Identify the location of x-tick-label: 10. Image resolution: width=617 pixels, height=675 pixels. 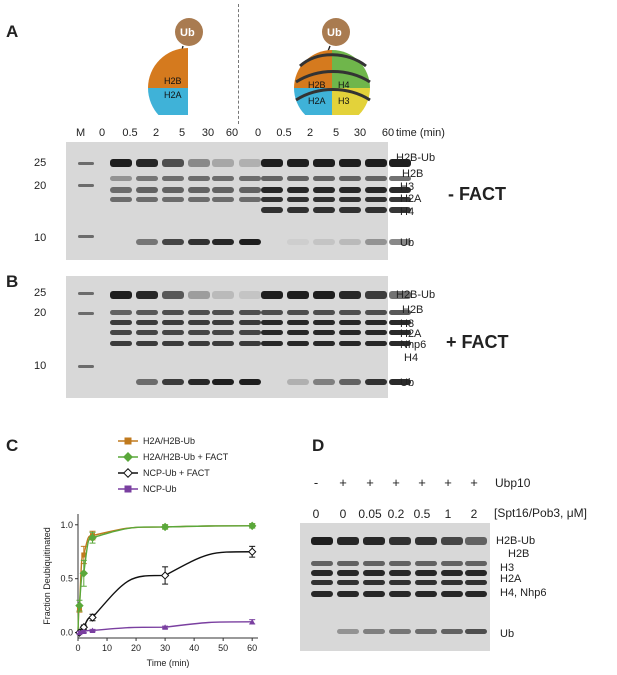
(107, 648).